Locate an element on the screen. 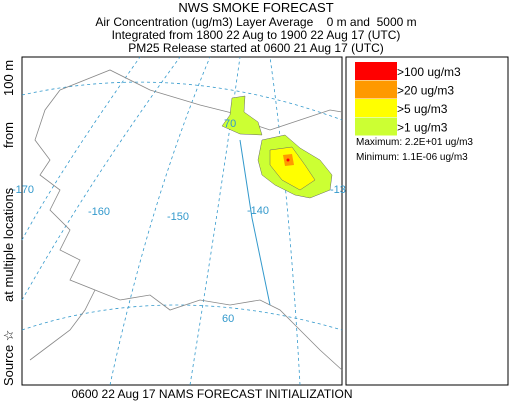 Image resolution: width=509 pixels, height=403 pixels. lat-label: 70 is located at coordinates (230, 124).